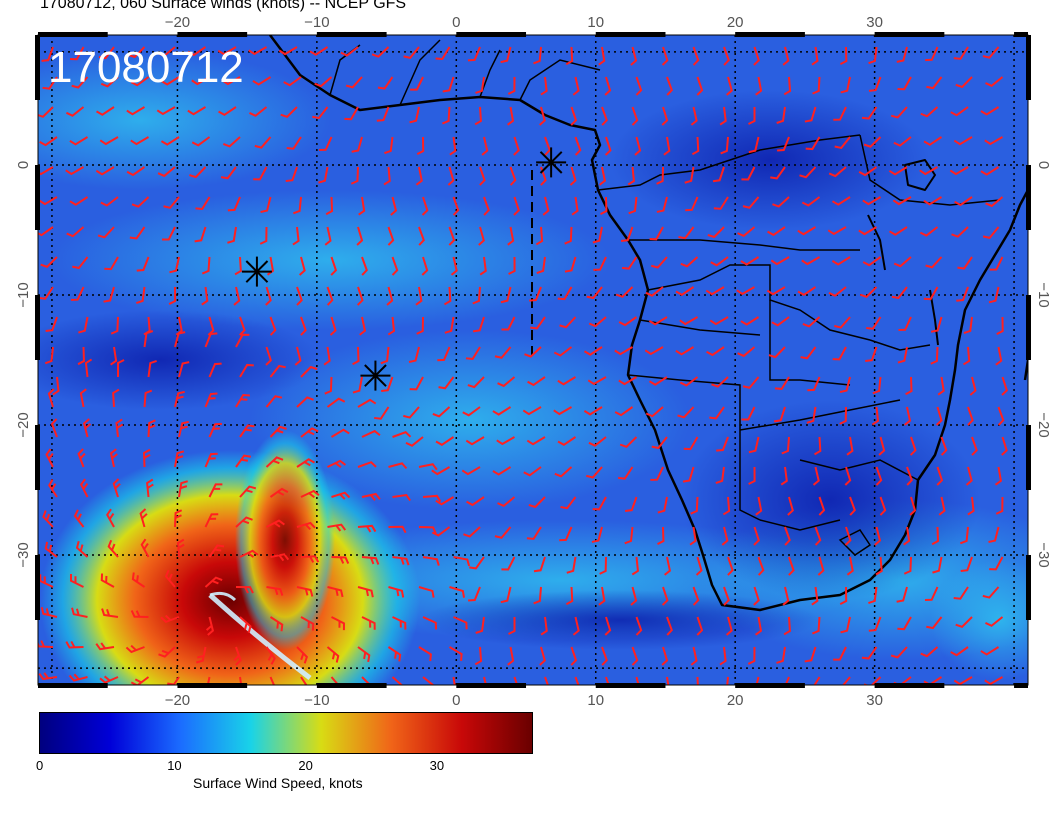 Image resolution: width=1056 pixels, height=816 pixels. What do you see at coordinates (551, 162) in the screenshot?
I see `asterisk-marker` at bounding box center [551, 162].